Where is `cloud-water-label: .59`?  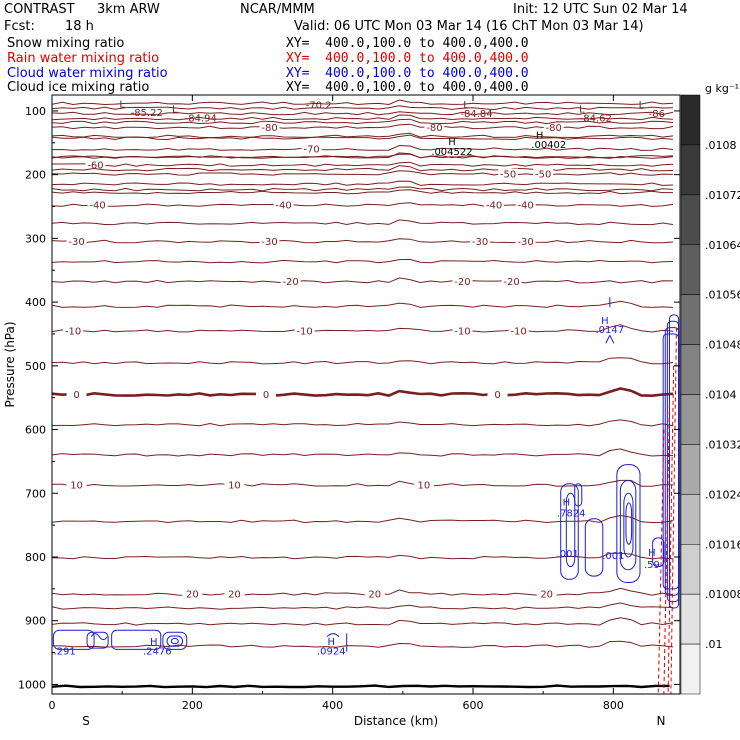
cloud-water-label: .59 is located at coordinates (652, 565).